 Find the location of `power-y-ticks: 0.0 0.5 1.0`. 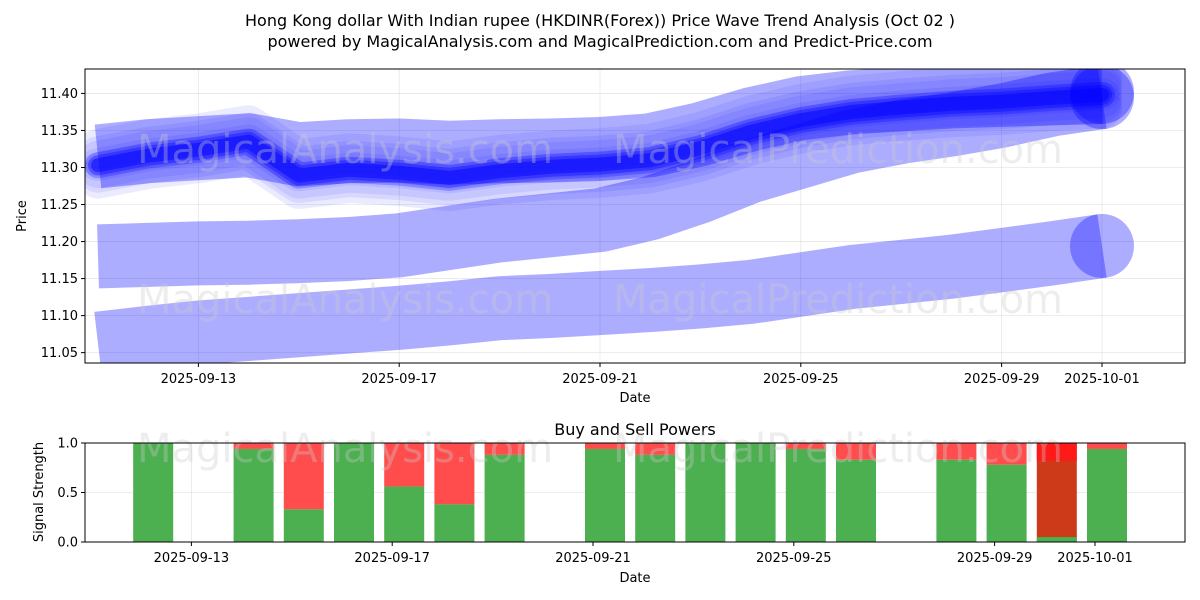

power-y-ticks: 0.0 0.5 1.0 is located at coordinates (71, 494).